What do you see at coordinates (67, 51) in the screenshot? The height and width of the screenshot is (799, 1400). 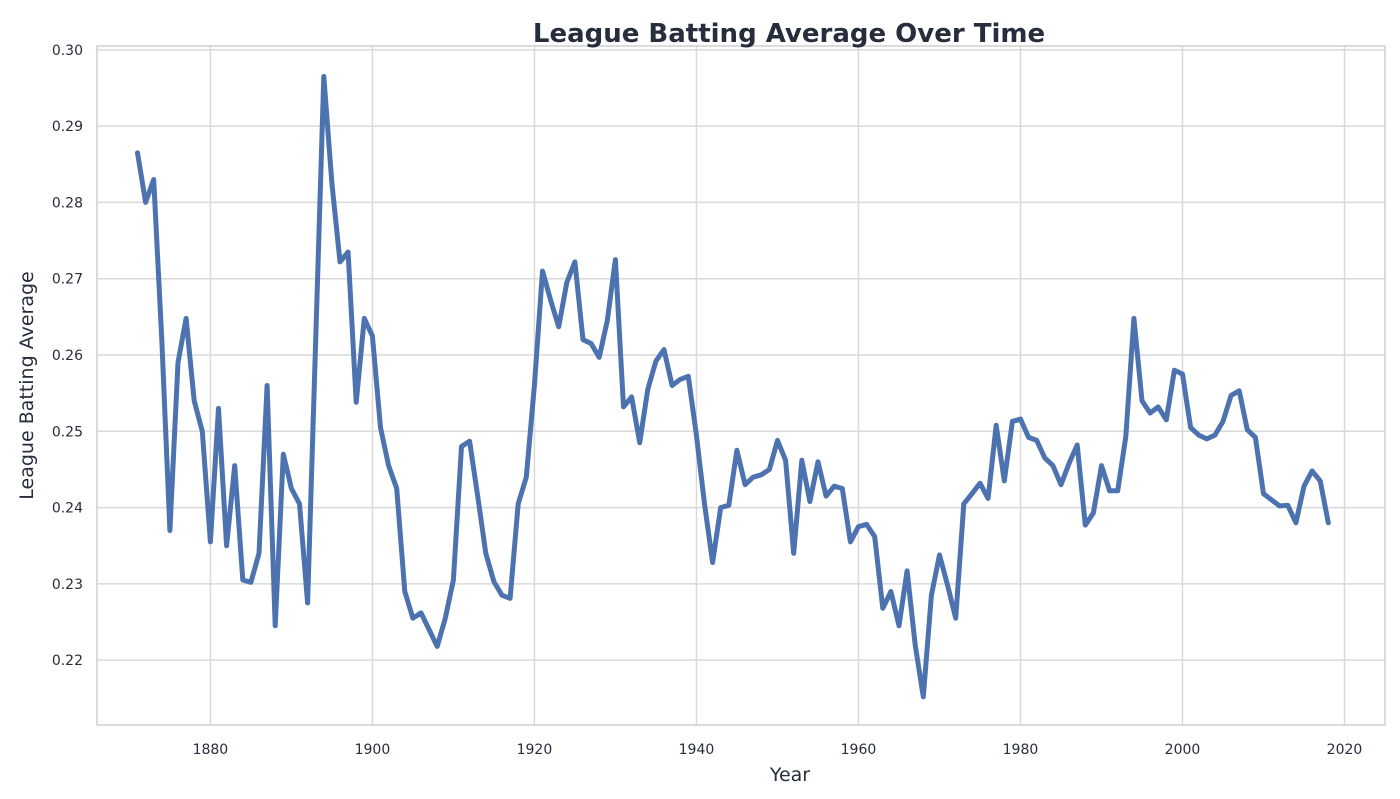 I see `y-tick-label: 0.30` at bounding box center [67, 51].